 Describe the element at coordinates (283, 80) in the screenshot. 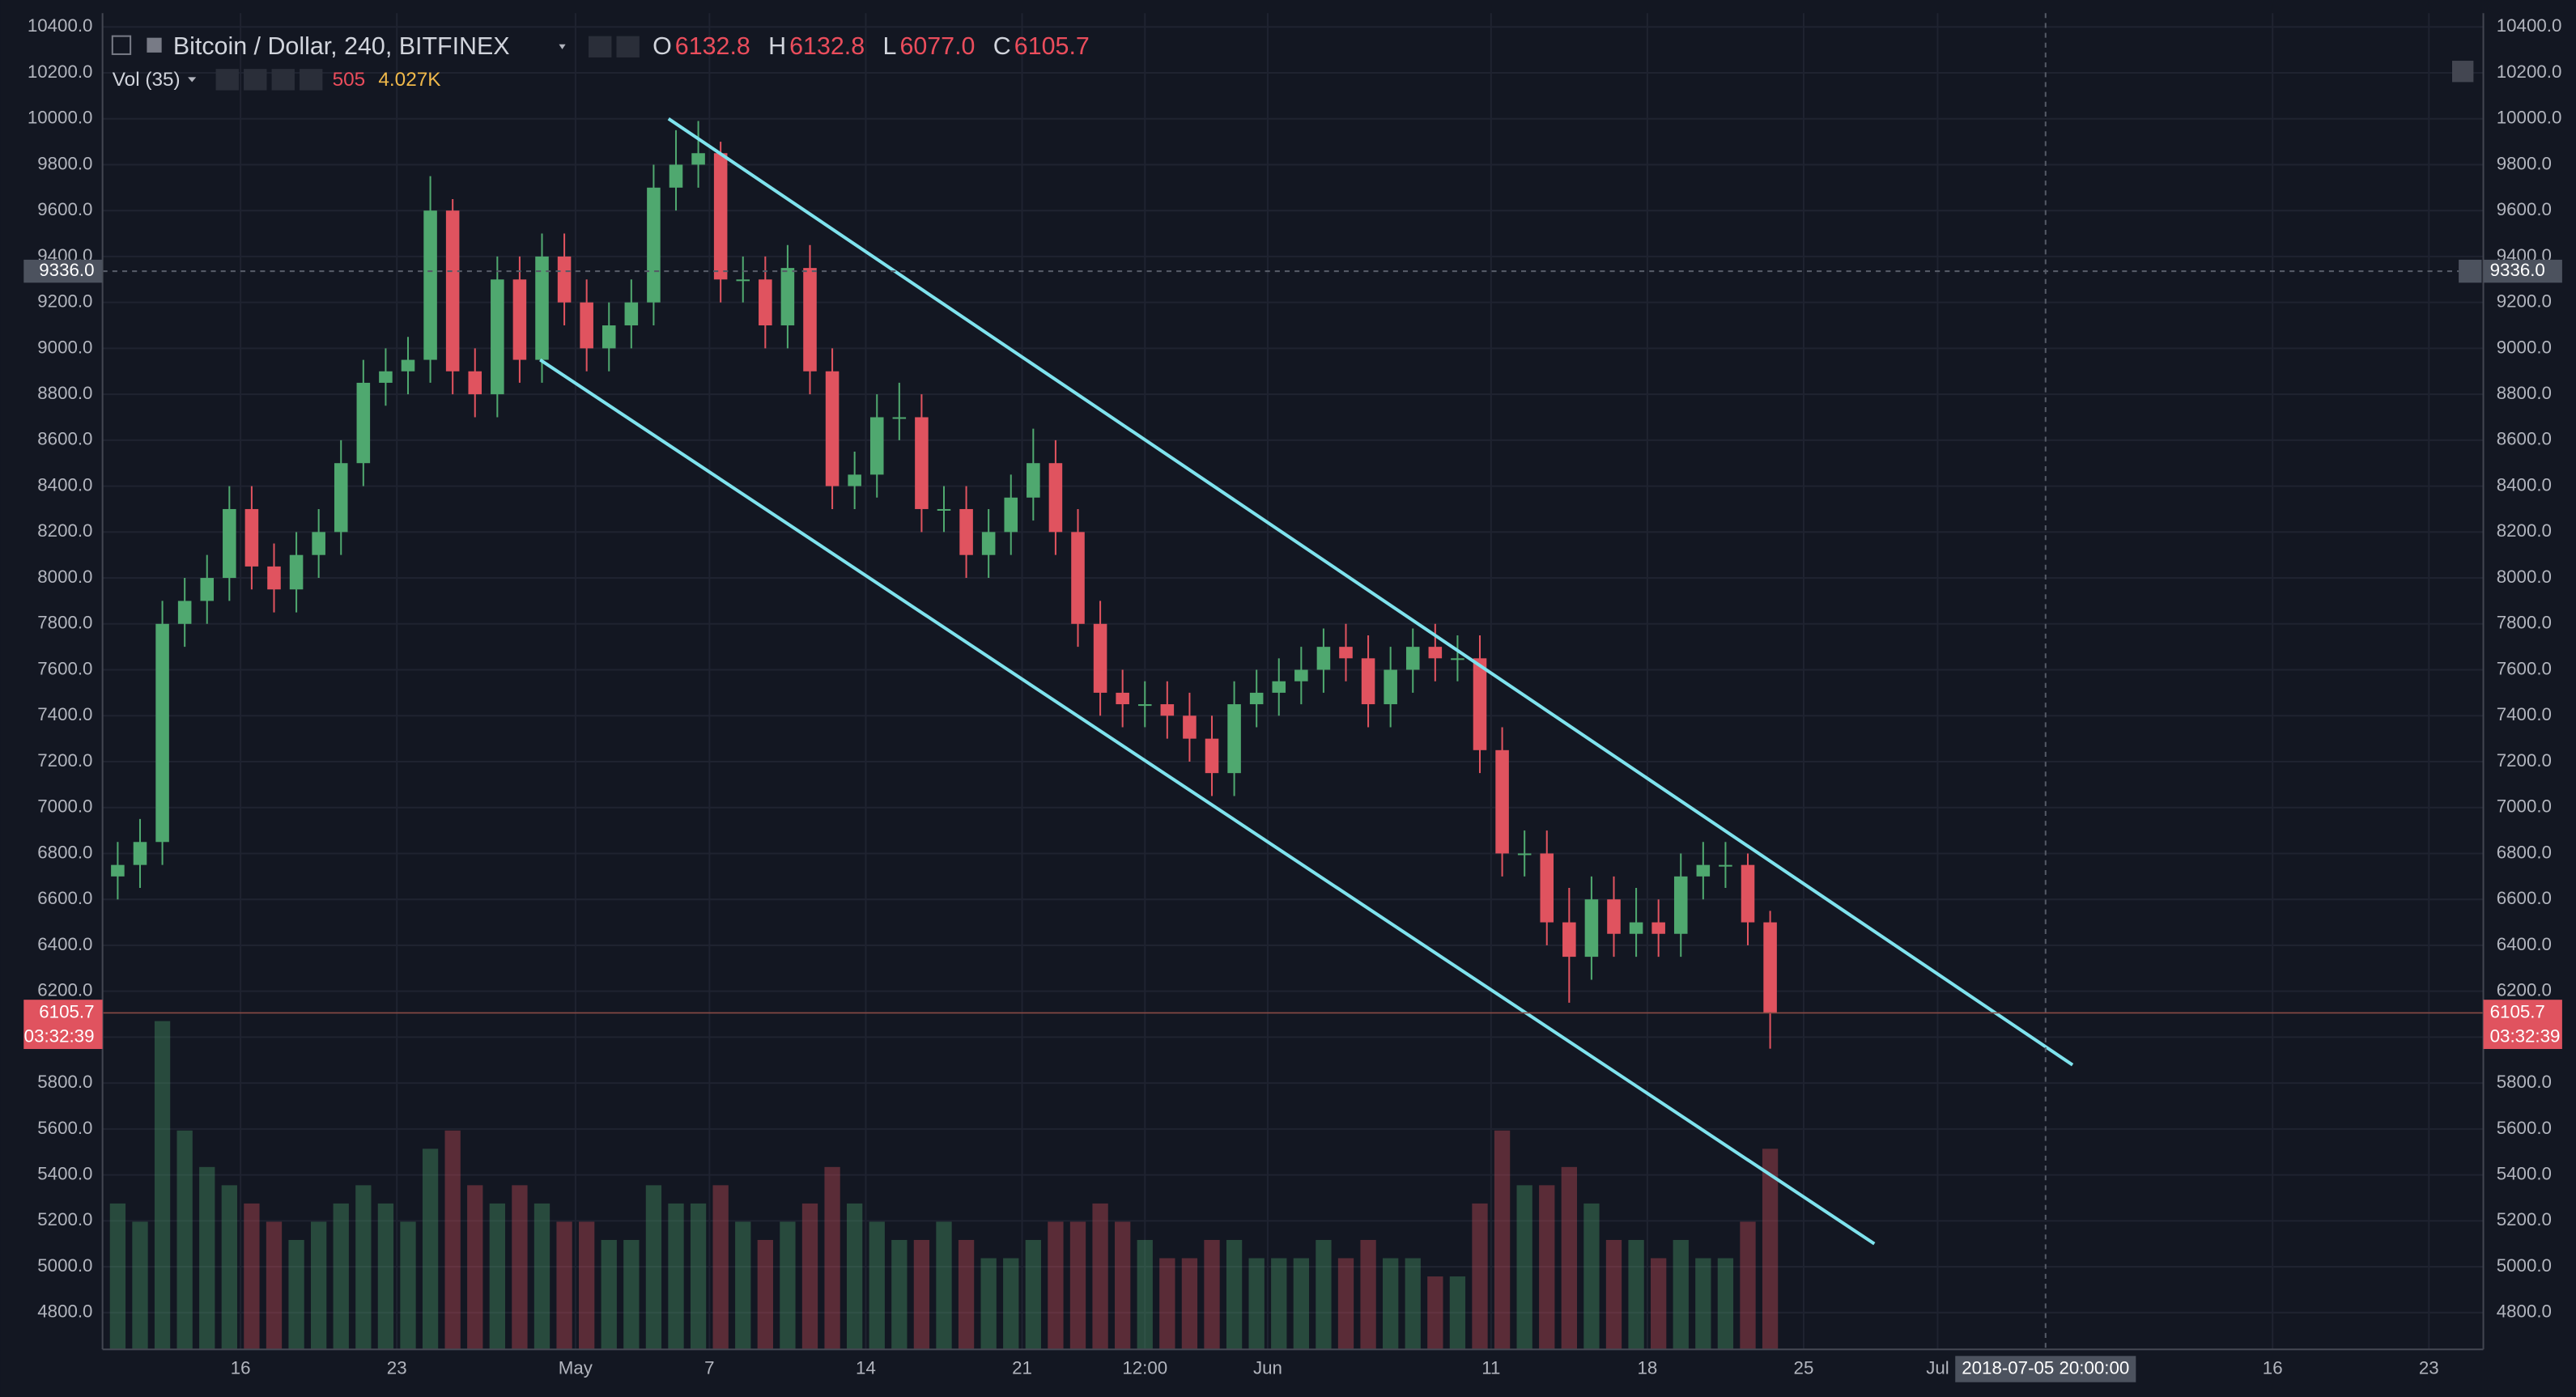

I see `add-icon` at that location.